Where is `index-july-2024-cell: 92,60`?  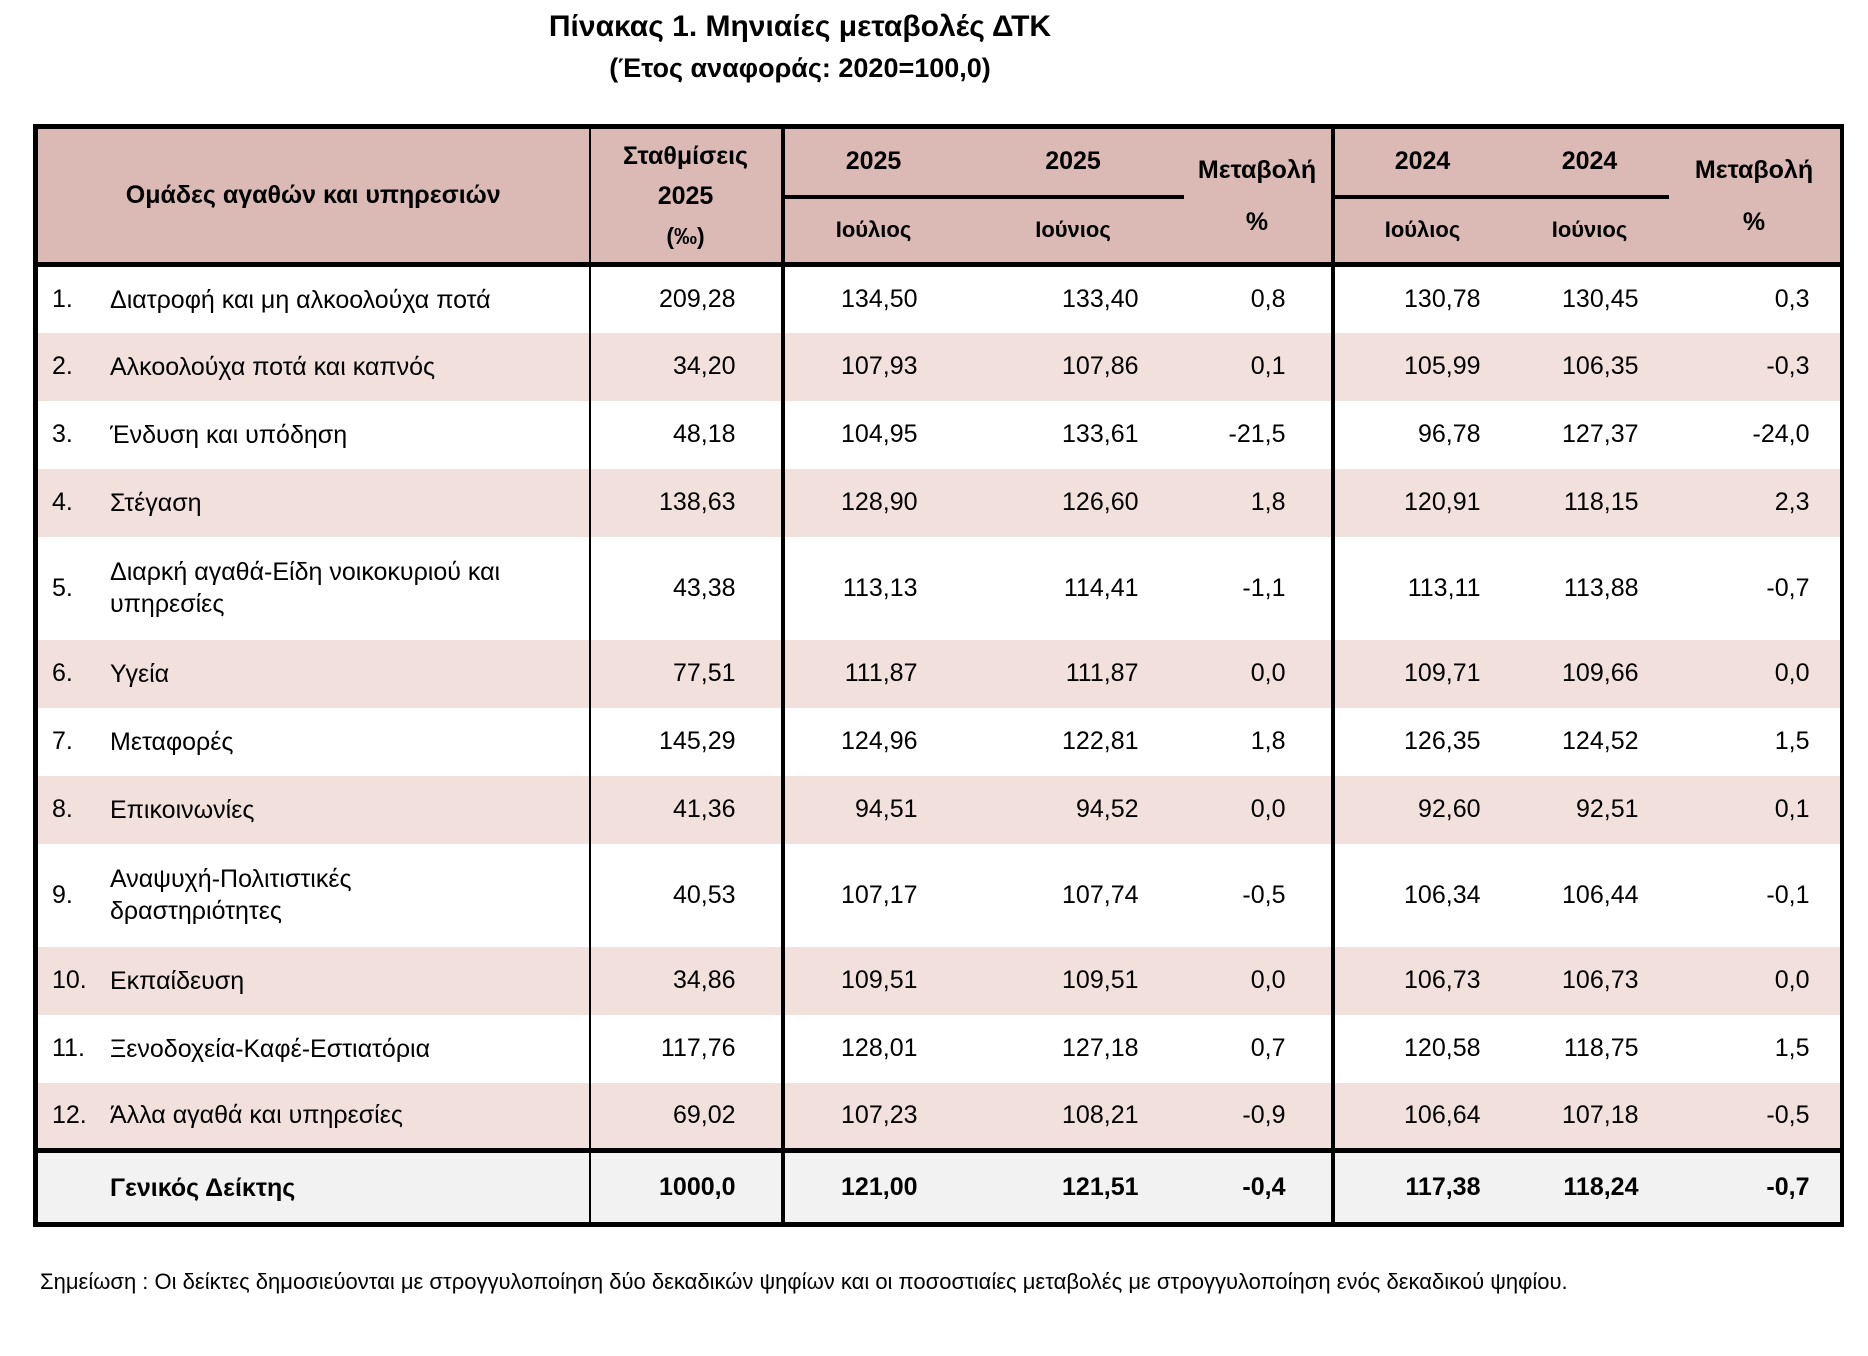
index-july-2024-cell: 92,60 is located at coordinates (1420, 809).